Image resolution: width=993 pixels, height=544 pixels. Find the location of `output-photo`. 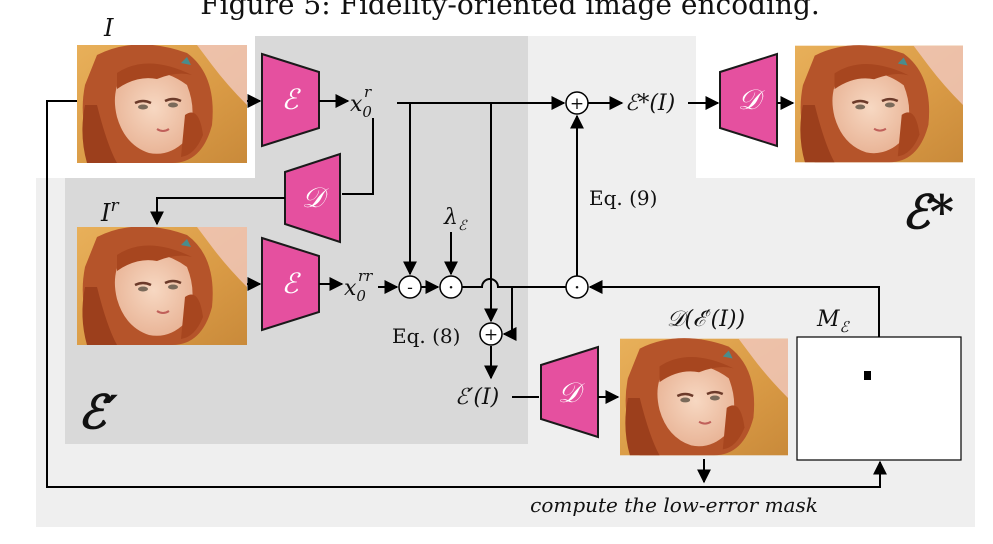

output-photo is located at coordinates (879, 104).